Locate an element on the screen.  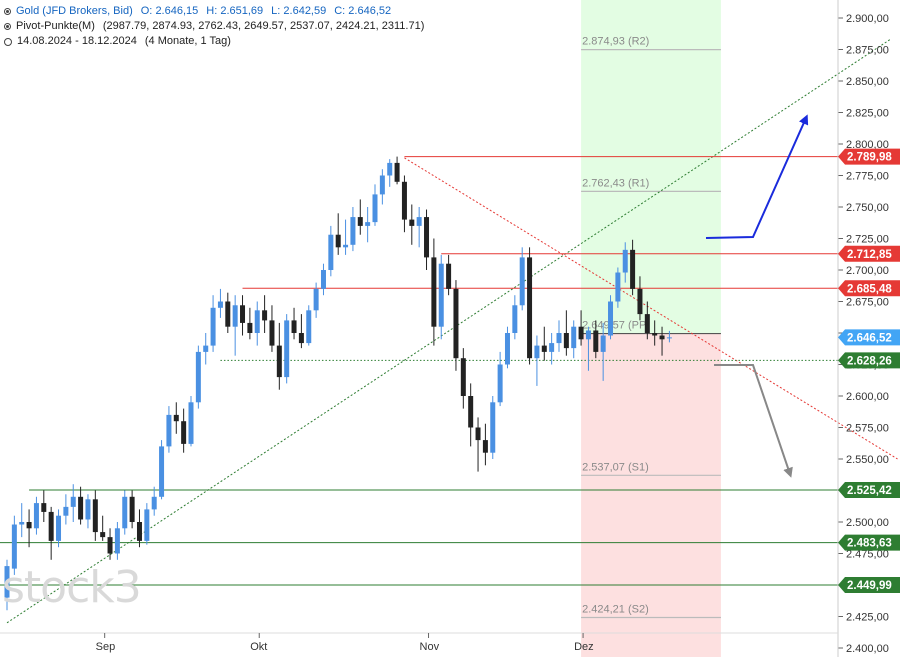
y-tick-label-7: 2.725,00 is located at coordinates (867, 240).